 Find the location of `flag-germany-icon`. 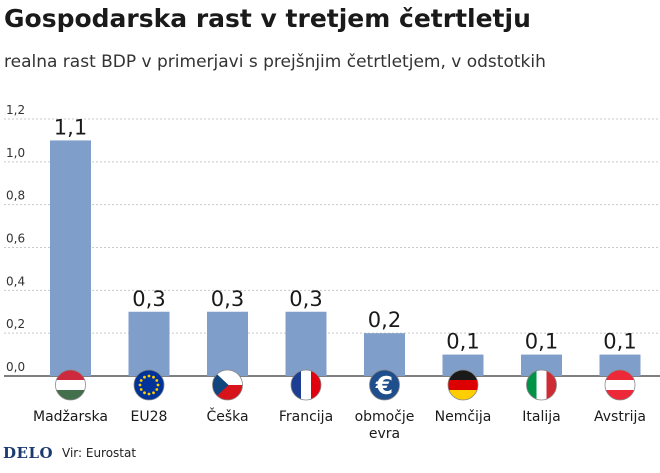

flag-germany-icon is located at coordinates (463, 385).